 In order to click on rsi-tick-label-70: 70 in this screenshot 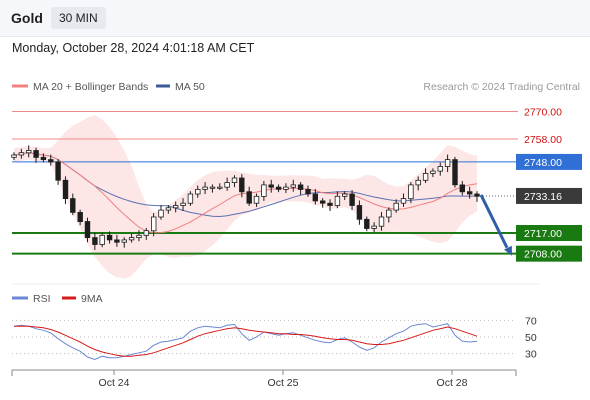, I will do `click(531, 321)`.